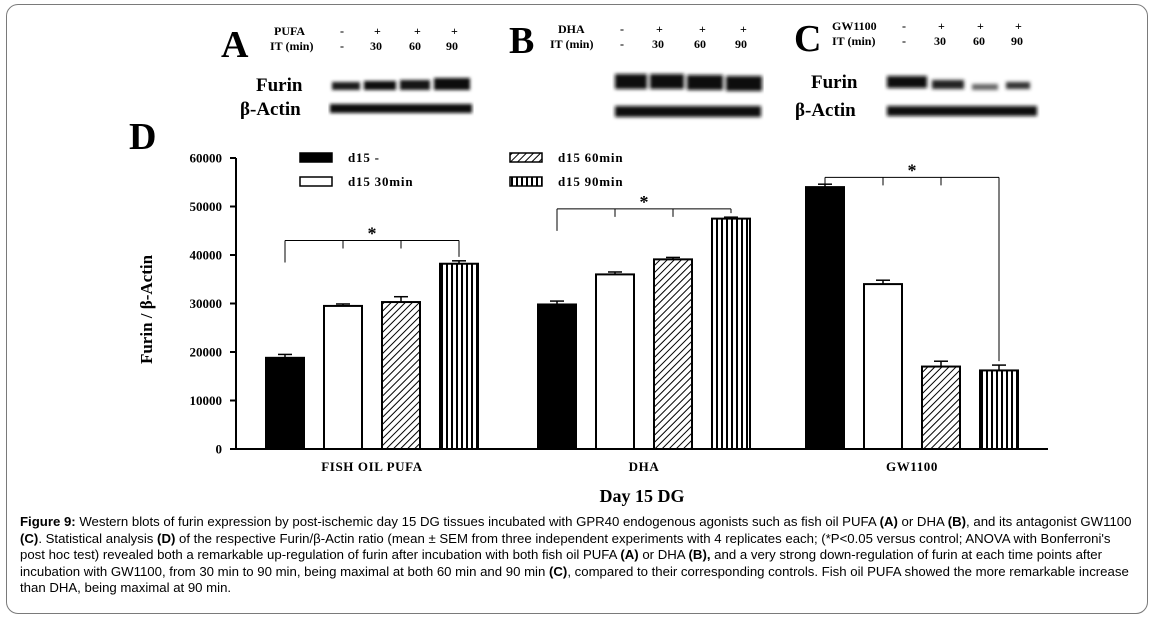 Image resolution: width=1156 pixels, height=622 pixels. Describe the element at coordinates (415, 46) in the screenshot. I see `panel-a-time-value: 60` at that location.